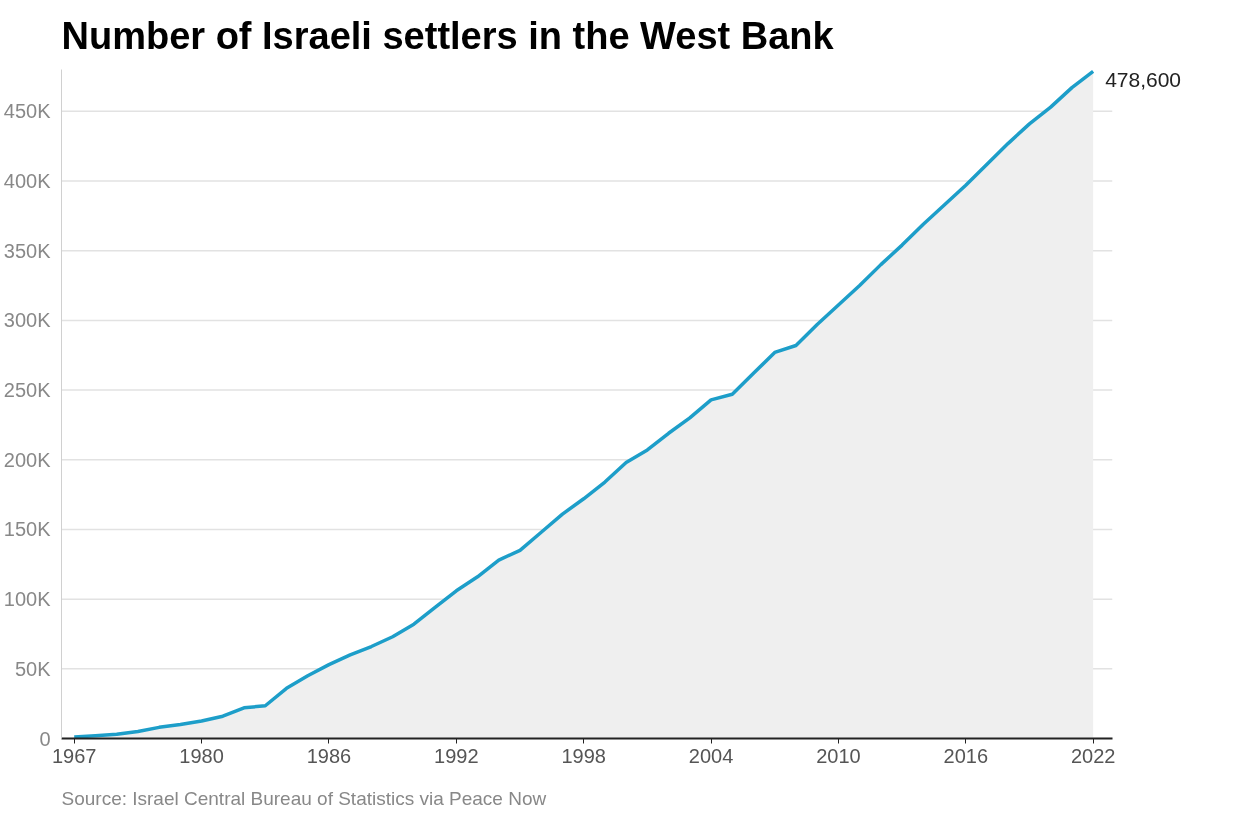 This screenshot has width=1240, height=828. I want to click on x-tick-label: 1992, so click(456, 755).